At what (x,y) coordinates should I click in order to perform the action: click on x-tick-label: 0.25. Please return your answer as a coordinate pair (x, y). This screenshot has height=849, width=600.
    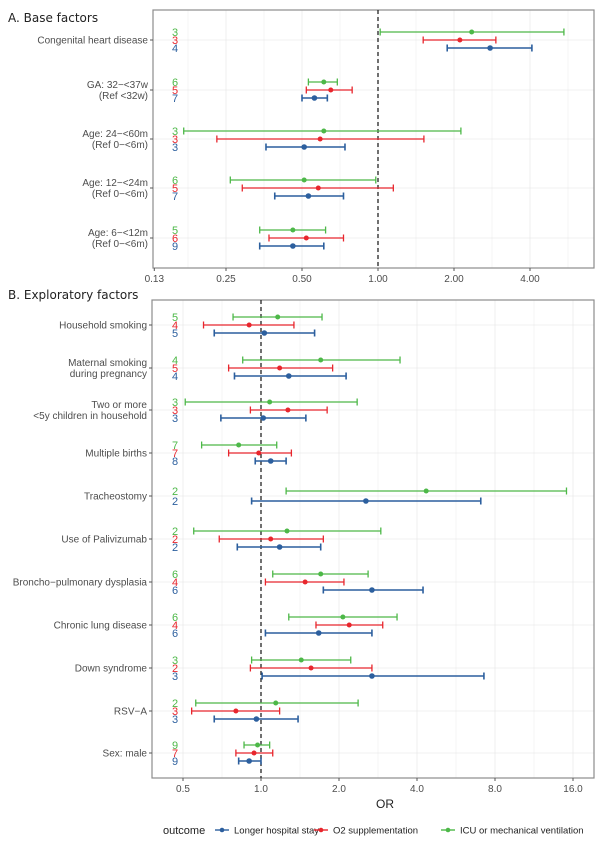
    Looking at the image, I should click on (226, 279).